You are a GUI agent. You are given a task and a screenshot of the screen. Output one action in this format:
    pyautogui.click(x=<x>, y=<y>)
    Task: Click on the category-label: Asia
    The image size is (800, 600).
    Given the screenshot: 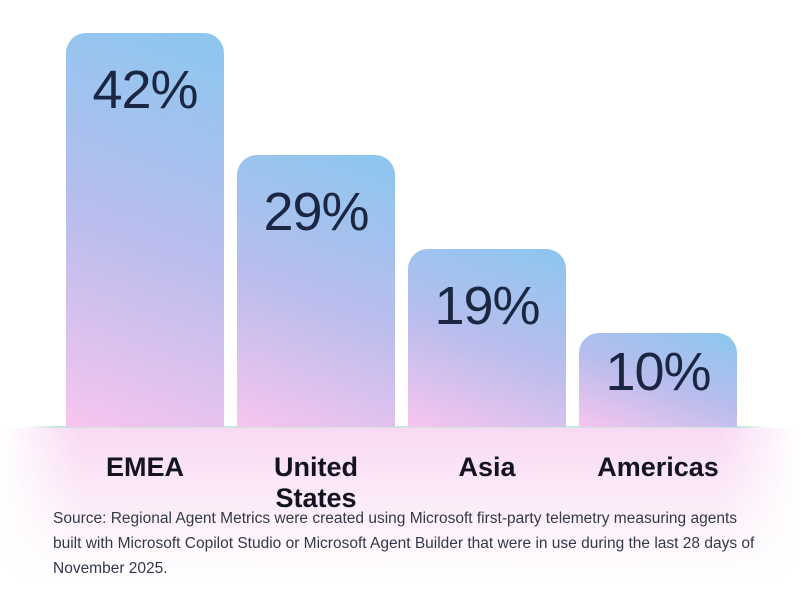 What is the action you would take?
    pyautogui.click(x=487, y=467)
    